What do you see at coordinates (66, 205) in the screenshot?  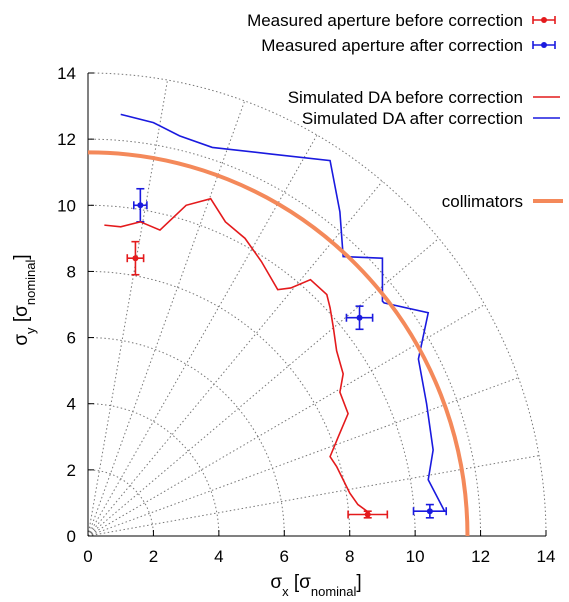 I see `y-tick-label: 10` at bounding box center [66, 205].